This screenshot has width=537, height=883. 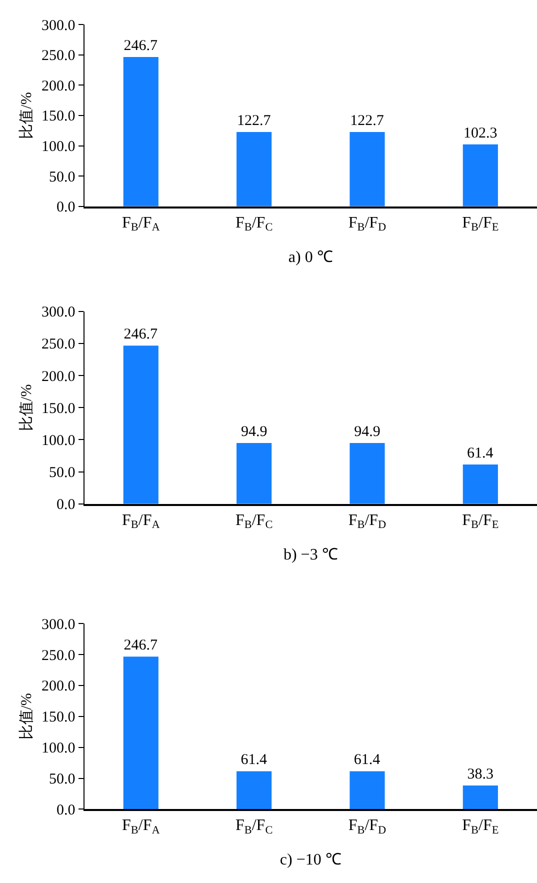 I want to click on data-label: 102.3, so click(x=481, y=133).